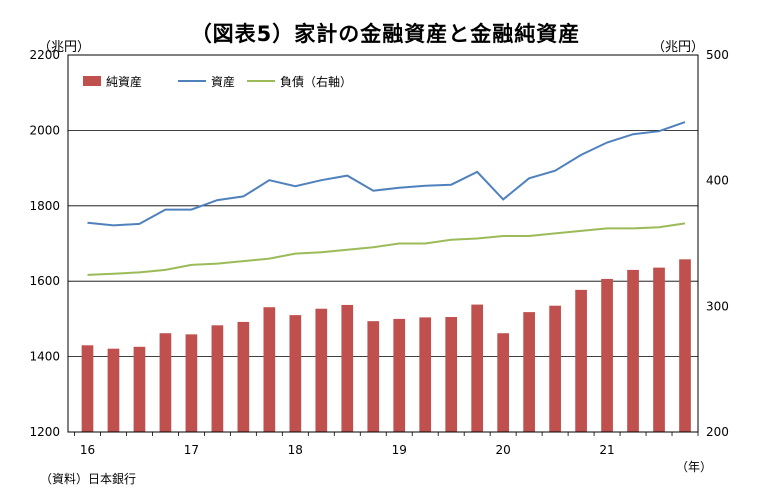 The width and height of the screenshot is (771, 504). What do you see at coordinates (385, 34) in the screenshot?
I see `chart-title: （図表5）家計の金融資産と金融純資産` at bounding box center [385, 34].